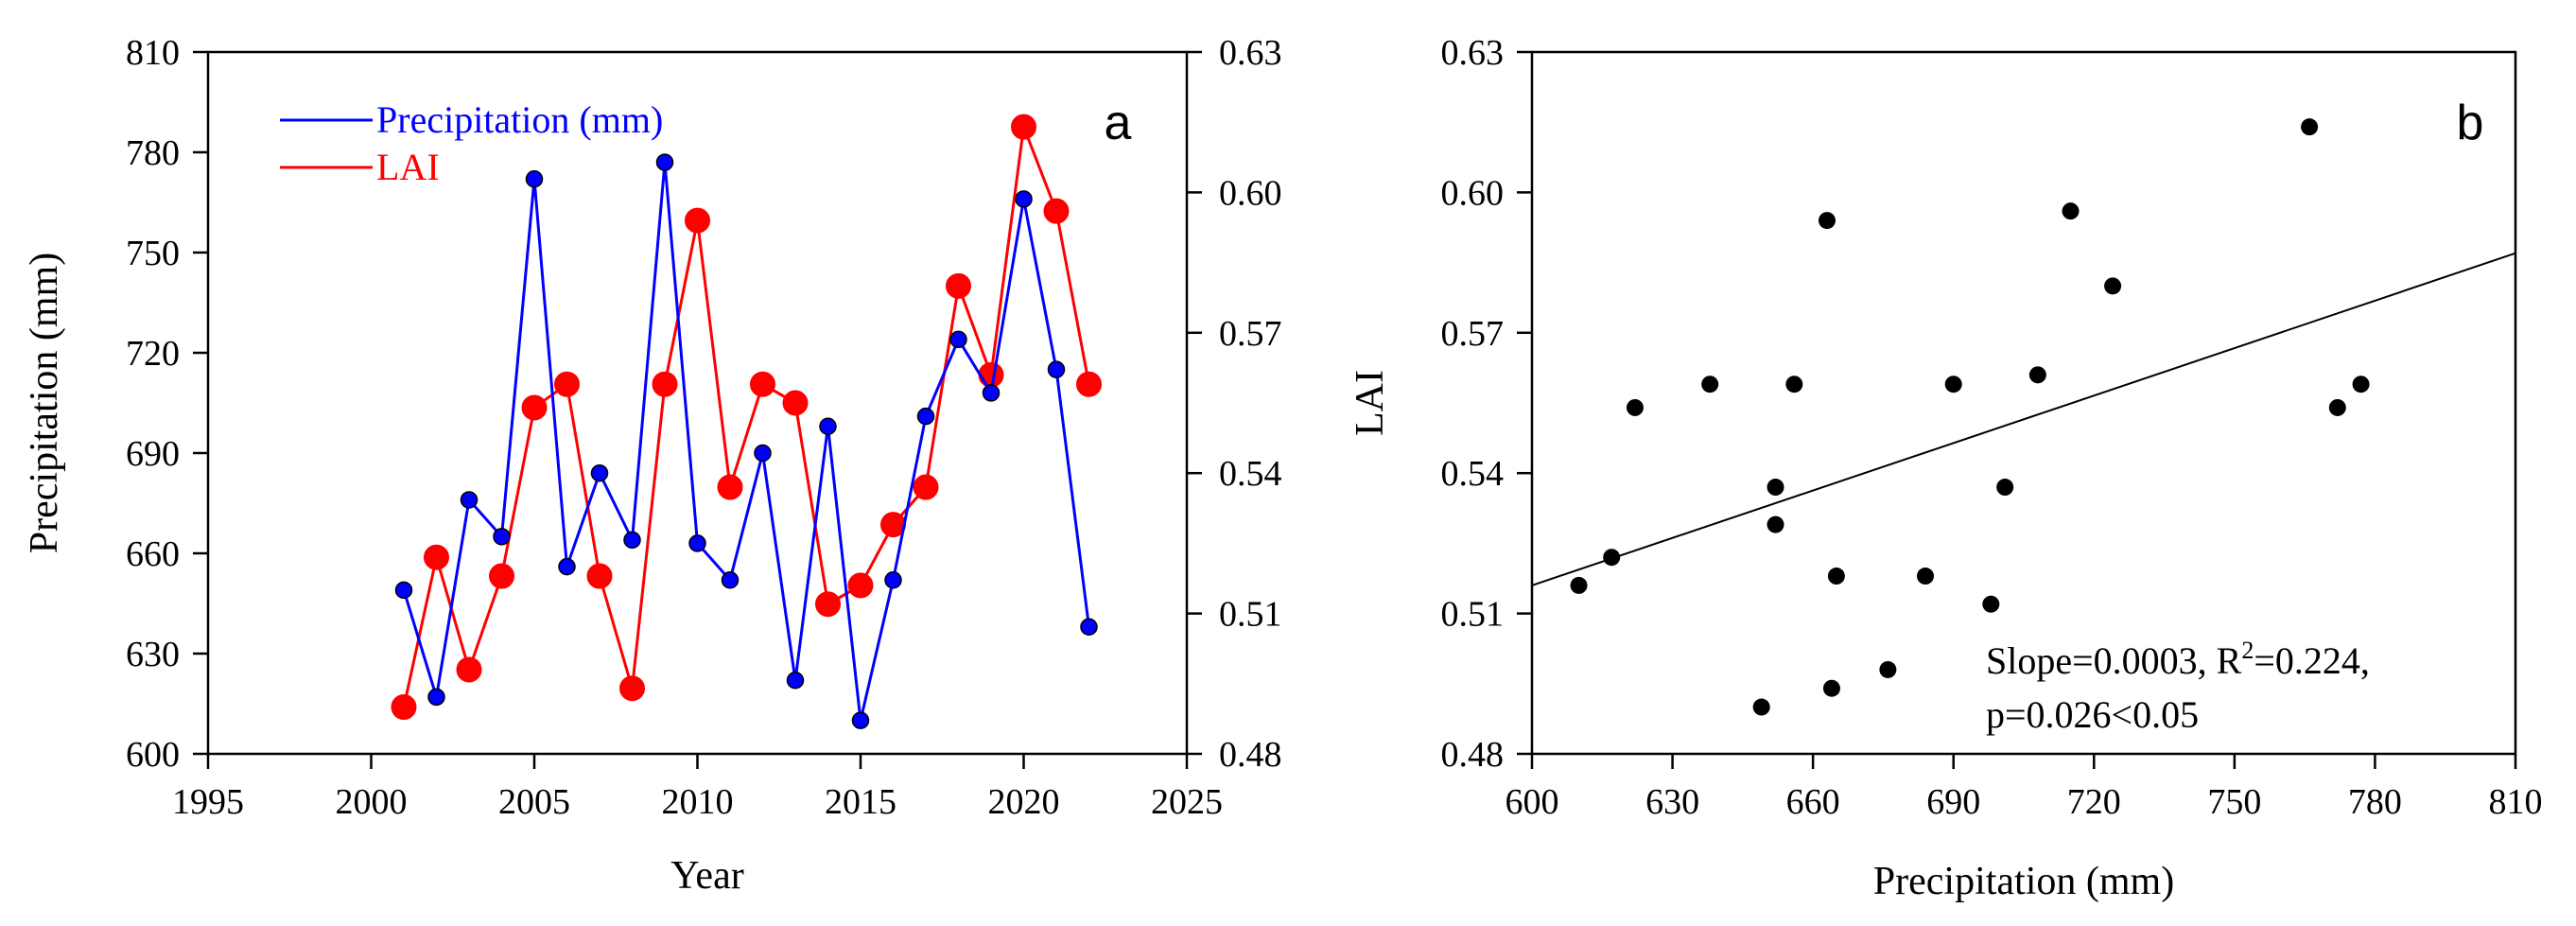 Image resolution: width=2576 pixels, height=926 pixels. Describe the element at coordinates (44, 403) in the screenshot. I see `panel-a-y-label: Precipitation (mm)` at that location.